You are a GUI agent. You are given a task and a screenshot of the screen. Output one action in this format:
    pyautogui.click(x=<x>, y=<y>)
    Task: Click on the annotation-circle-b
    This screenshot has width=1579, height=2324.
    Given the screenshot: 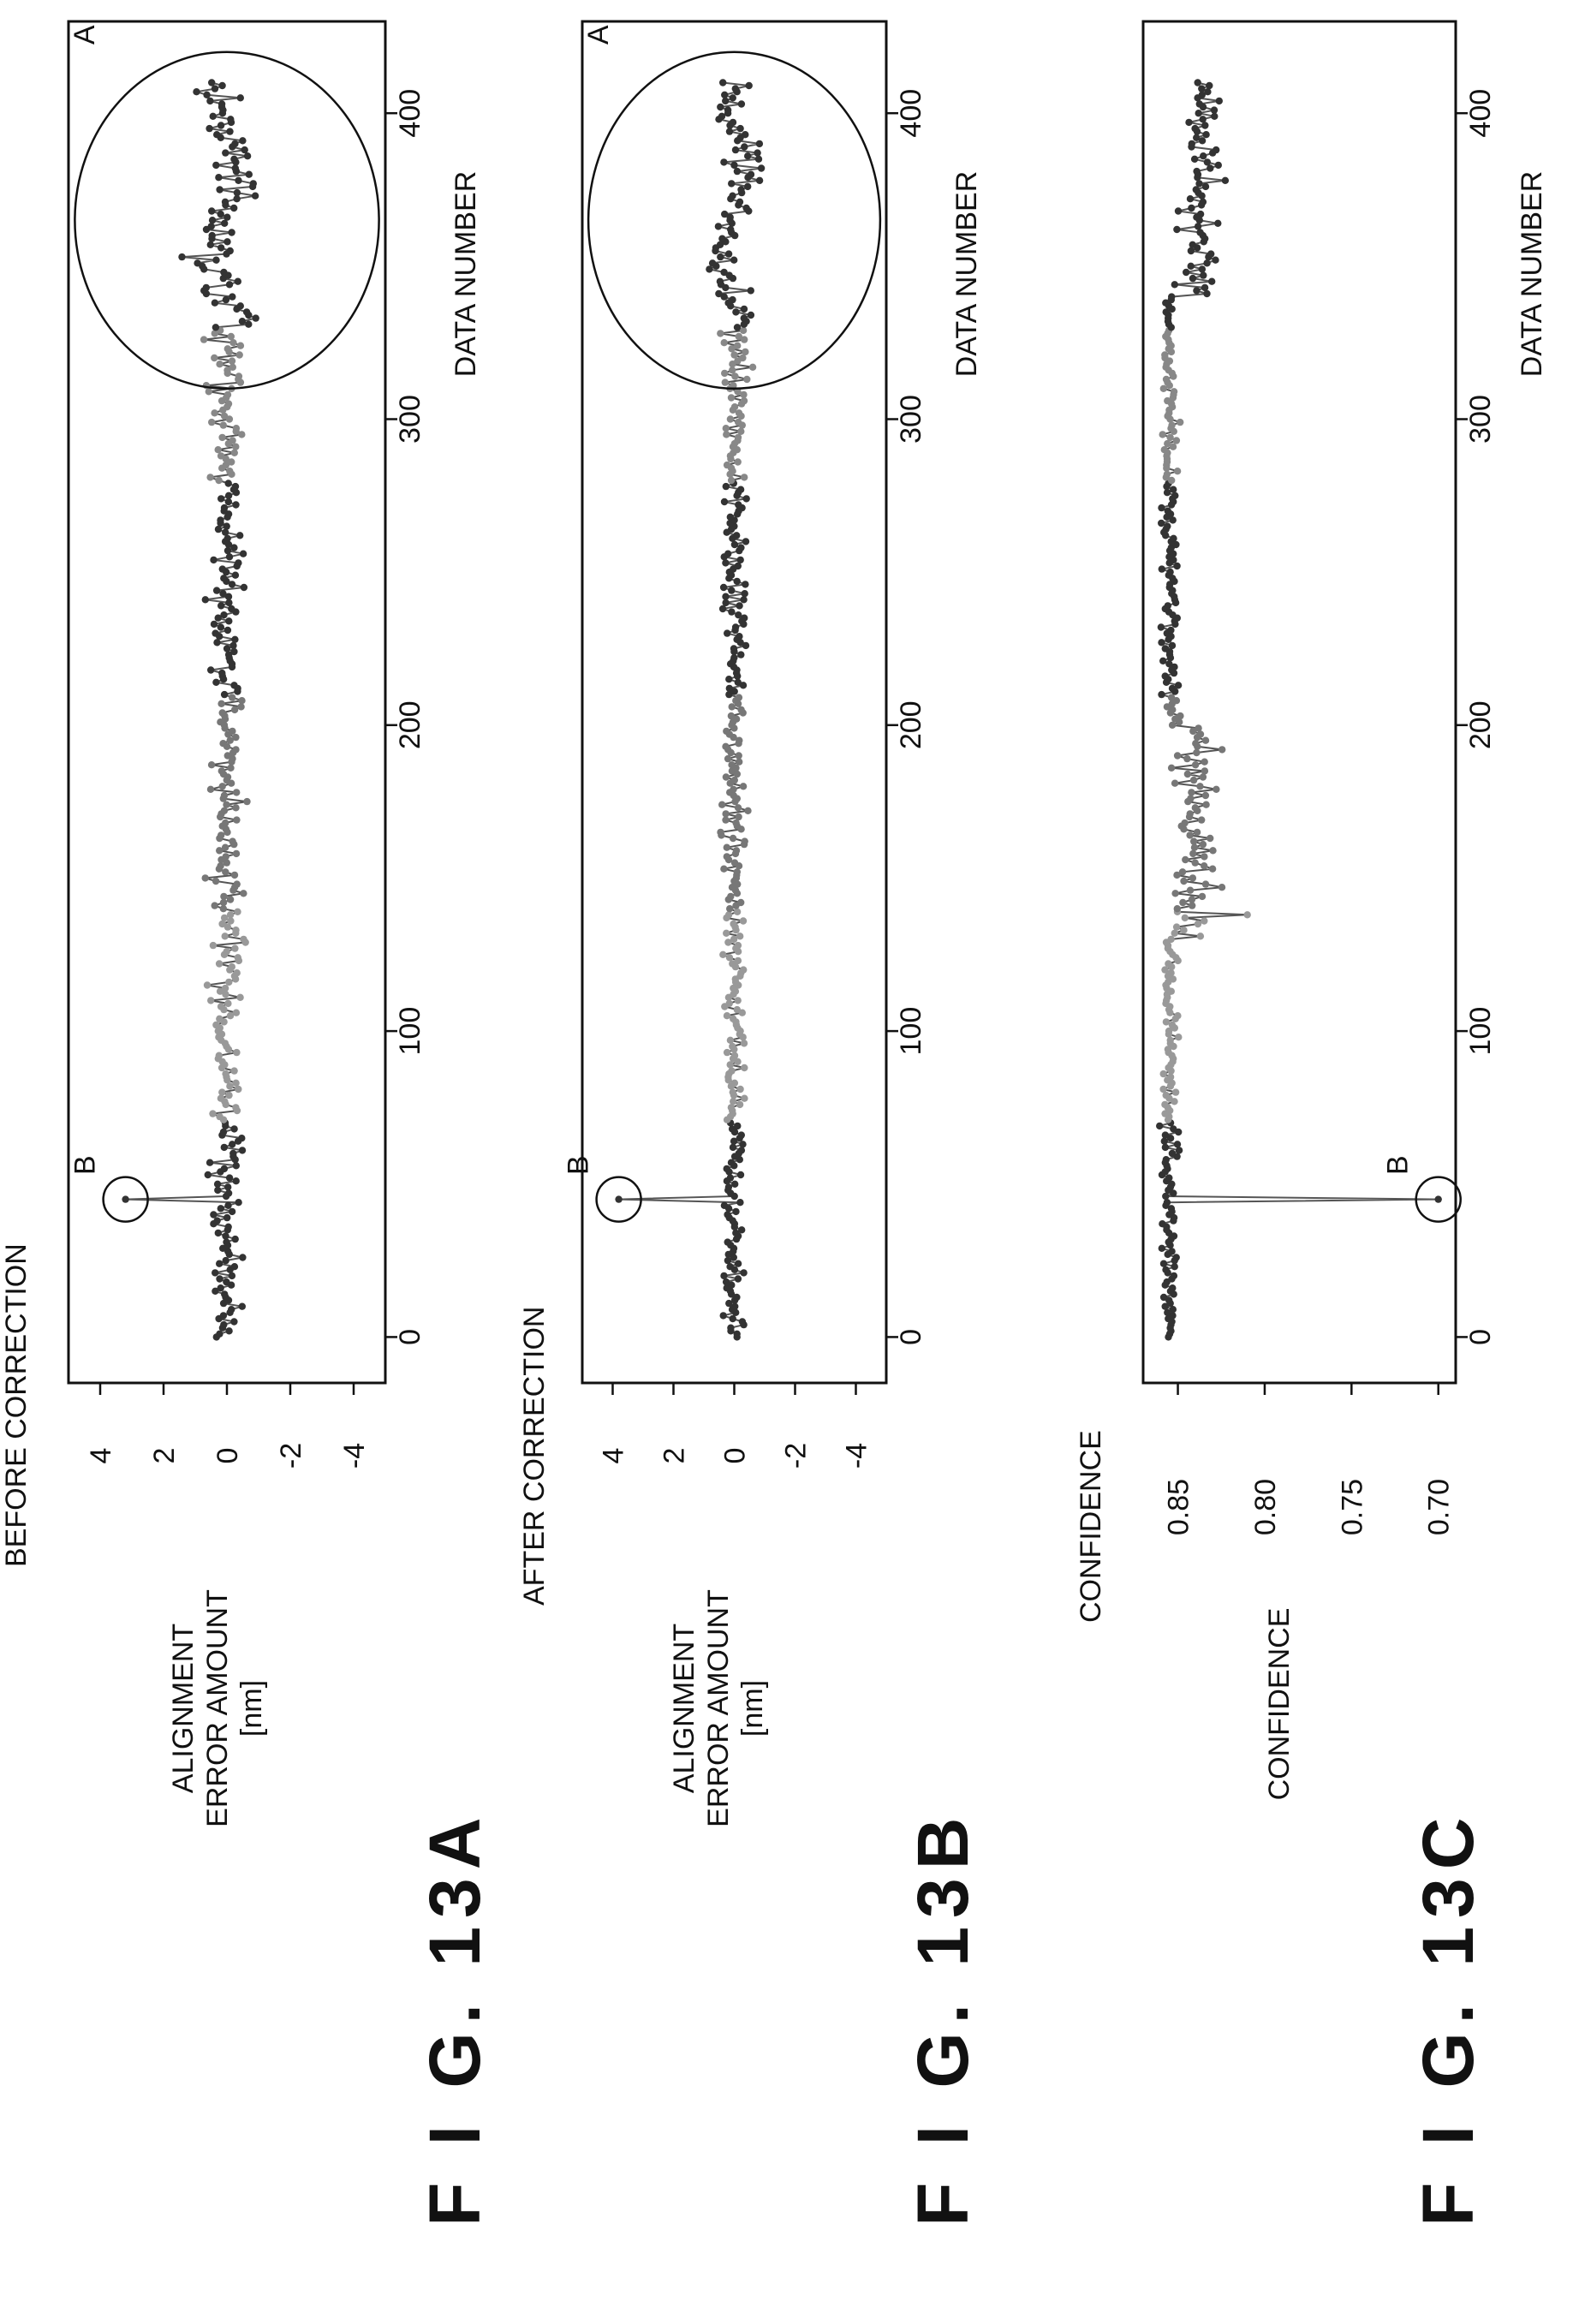 What is the action you would take?
    pyautogui.click(x=1438, y=1199)
    